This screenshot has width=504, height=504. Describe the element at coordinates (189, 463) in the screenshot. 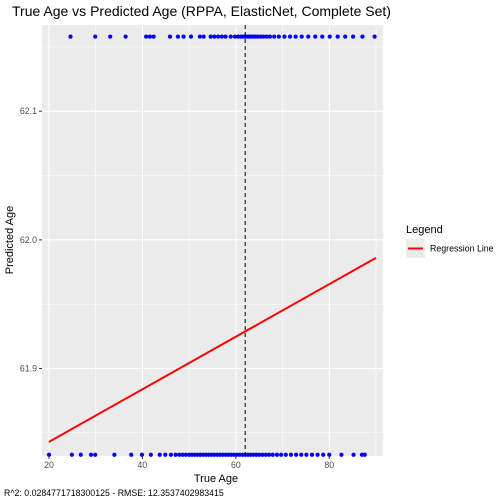

I see `x-axis: 20 40 60 80` at that location.